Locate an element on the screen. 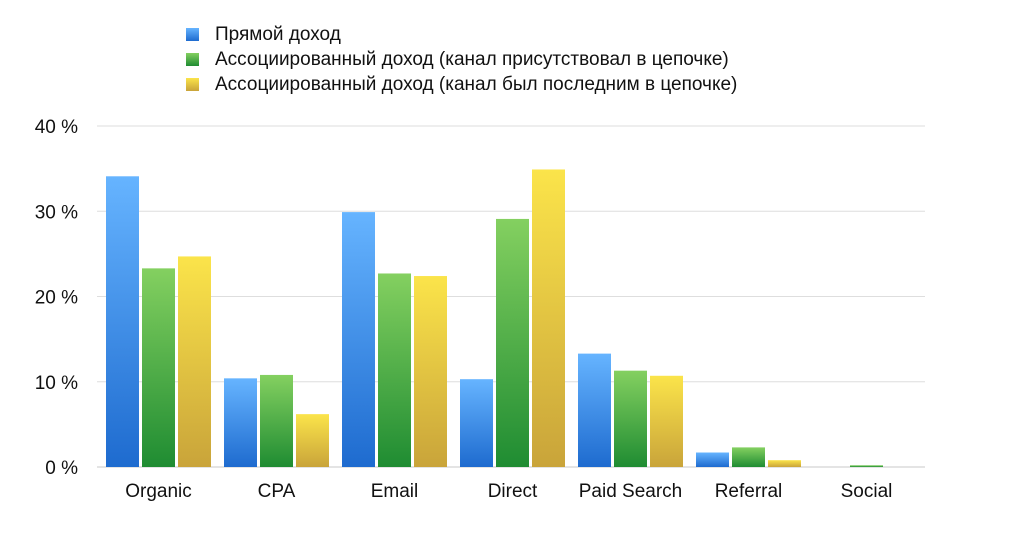  x-tick-label: Email is located at coordinates (395, 491).